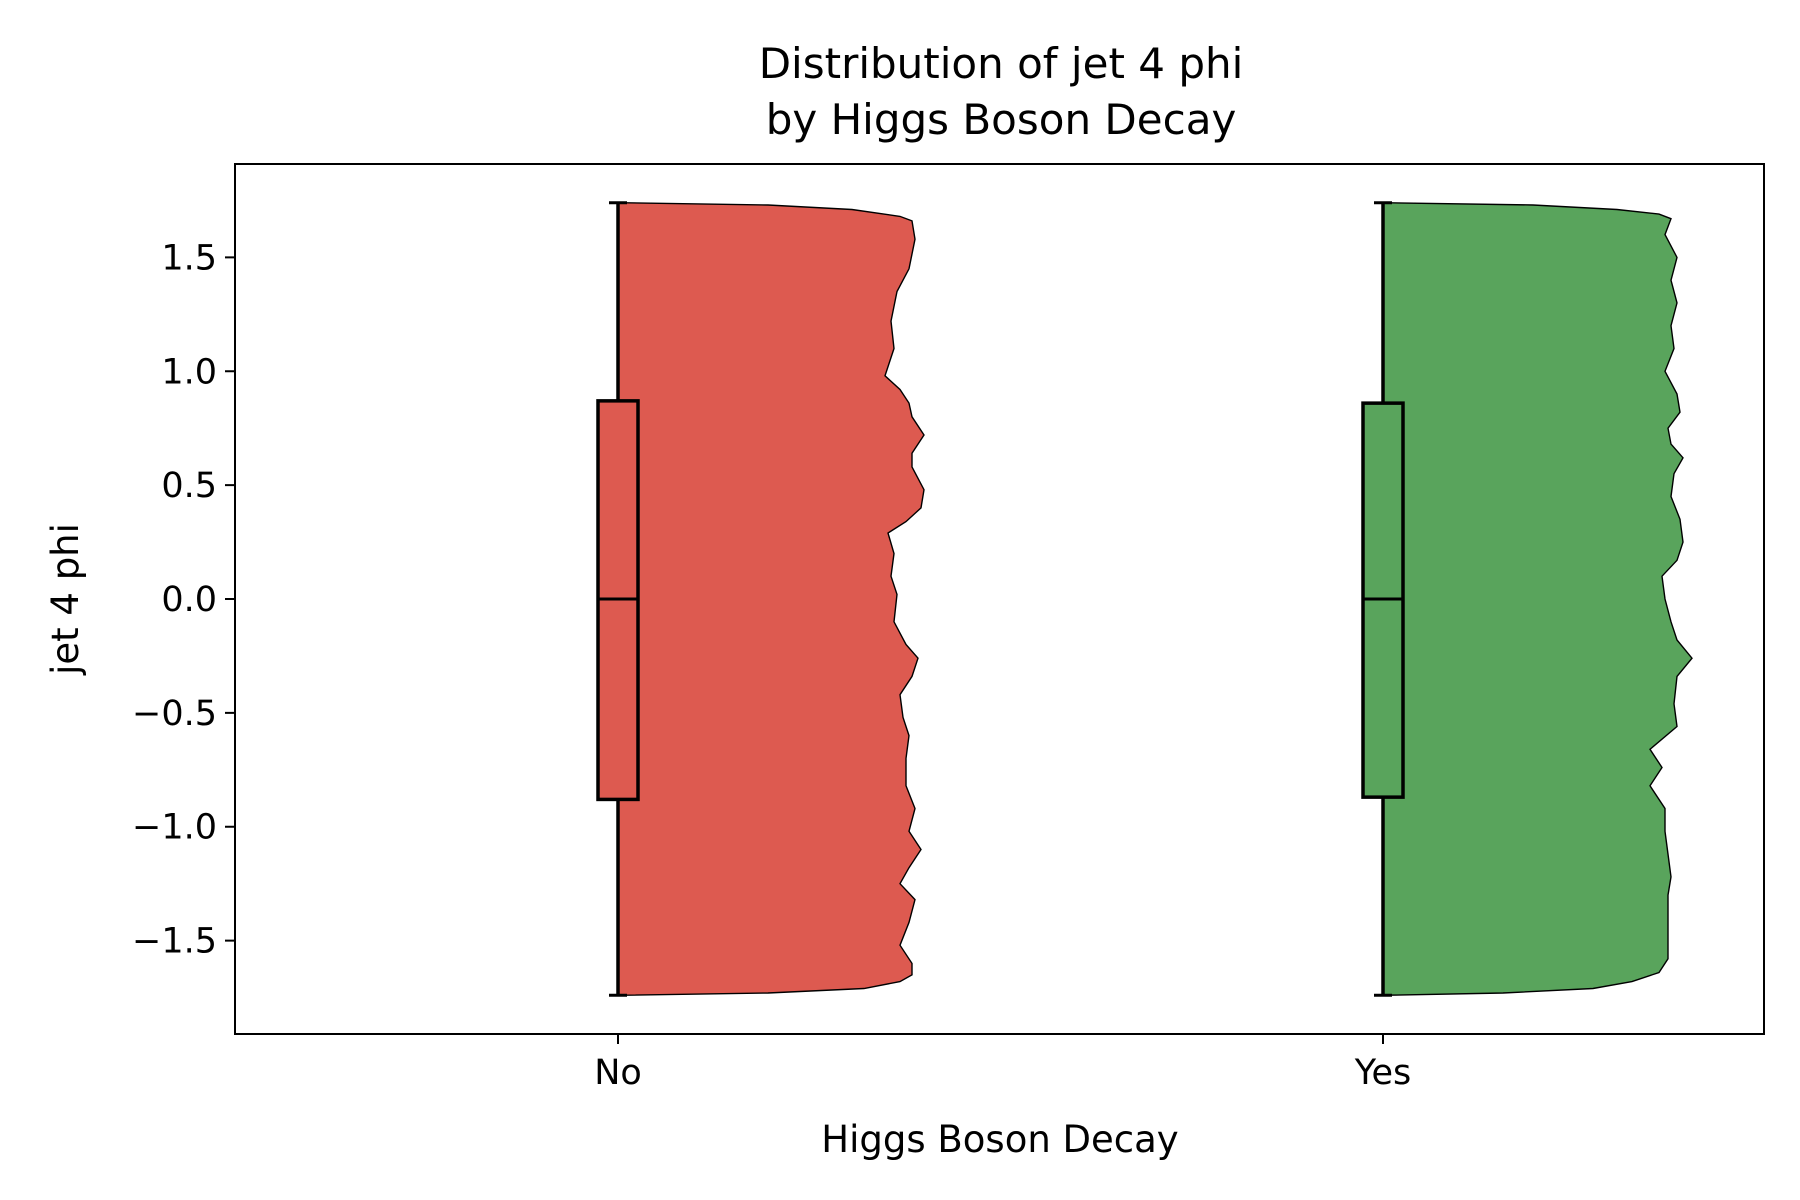 The width and height of the screenshot is (1800, 1200). I want to click on y-axis-ticks: 1.5 1.0 0.5 0.0 −0.5 −1.0 −1.5, so click(183, 600).